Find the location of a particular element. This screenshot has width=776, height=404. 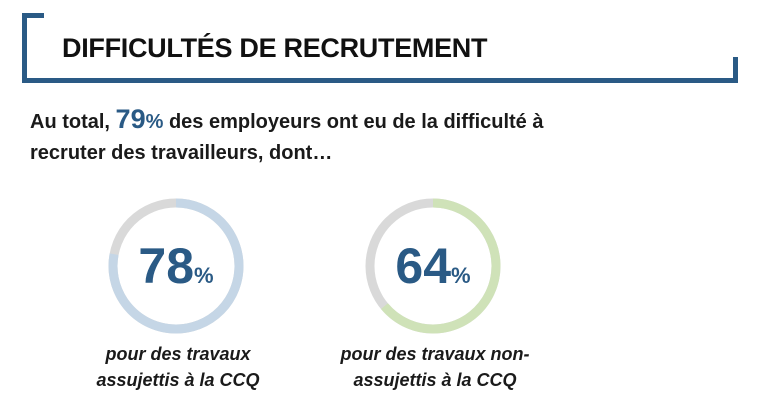

intro-suffix: des employeurs ont eu de la difficulté à is located at coordinates (353, 122).